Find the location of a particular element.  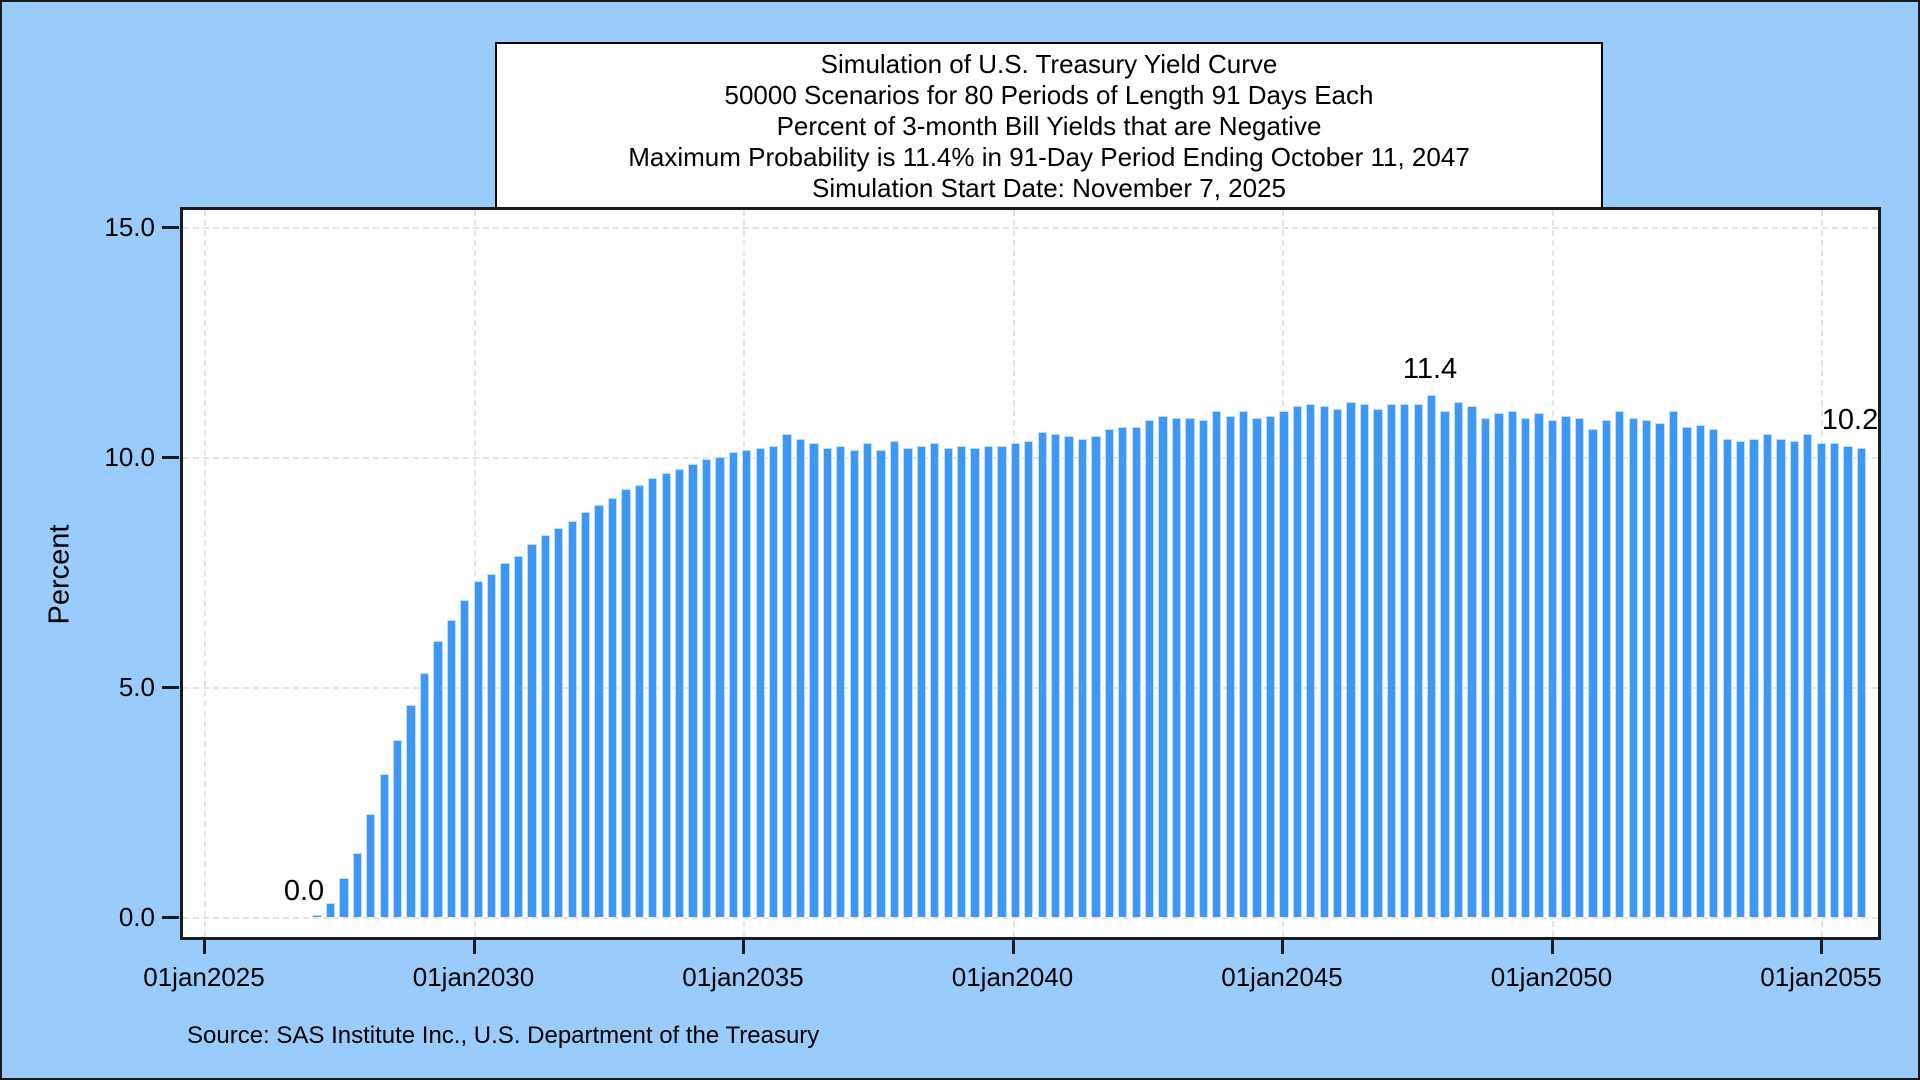

v-gridline-2030 is located at coordinates (474, 573).